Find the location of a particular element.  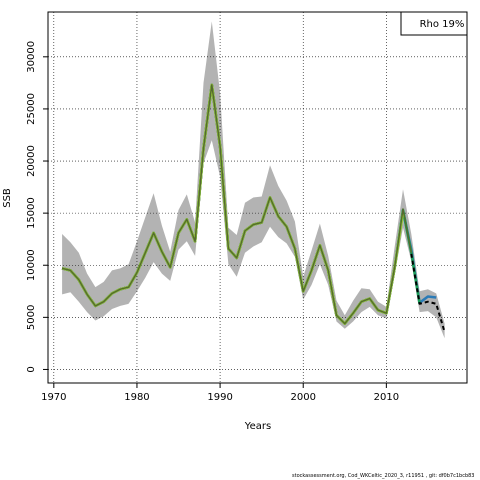

y-axis: 0 5000 10000 15000 20000 25000 30000 is located at coordinates (37, 207).